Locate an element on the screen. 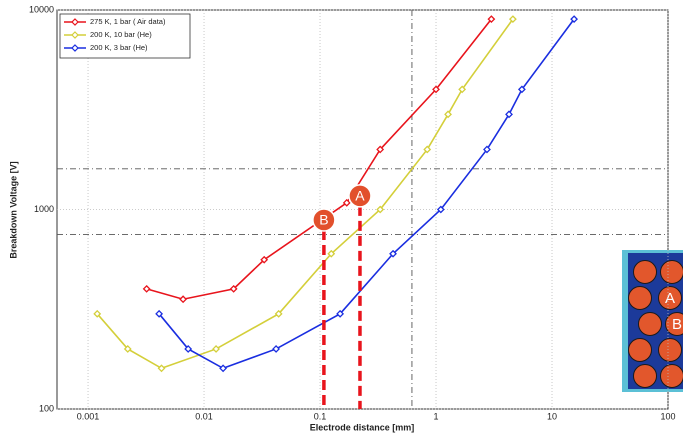  x-axis-label: Electrode distance [mm] is located at coordinates (362, 427).